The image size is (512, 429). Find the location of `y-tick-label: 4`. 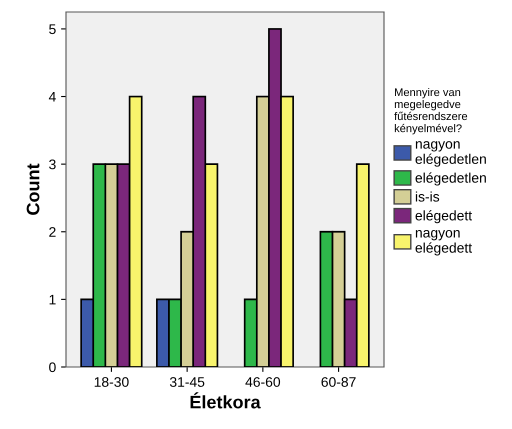

y-tick-label: 4 is located at coordinates (52, 97).